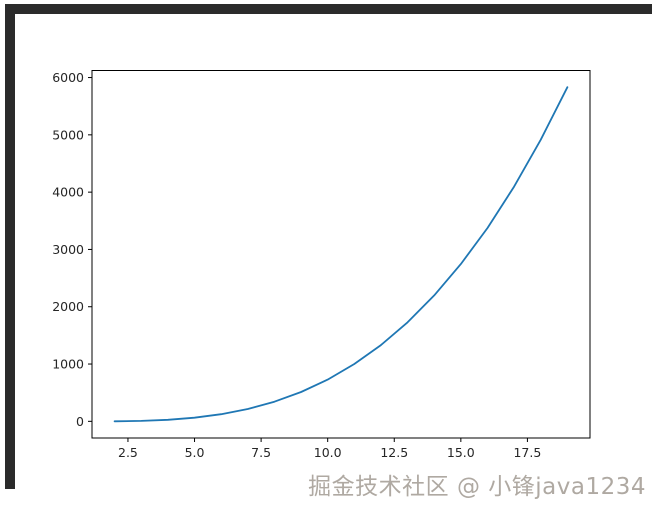  I want to click on window-border-top, so click(328, 9).